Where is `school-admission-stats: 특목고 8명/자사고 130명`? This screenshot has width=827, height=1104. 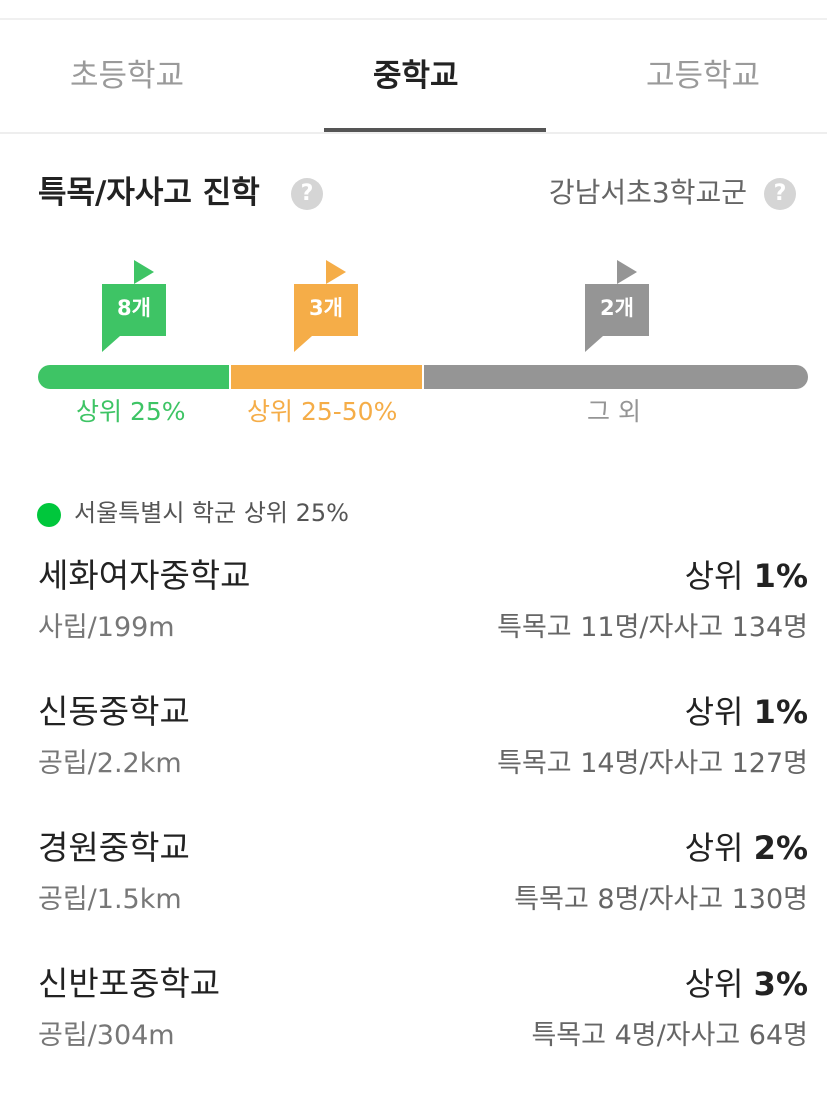
school-admission-stats: 특목고 8명/자사고 130명 is located at coordinates (661, 899).